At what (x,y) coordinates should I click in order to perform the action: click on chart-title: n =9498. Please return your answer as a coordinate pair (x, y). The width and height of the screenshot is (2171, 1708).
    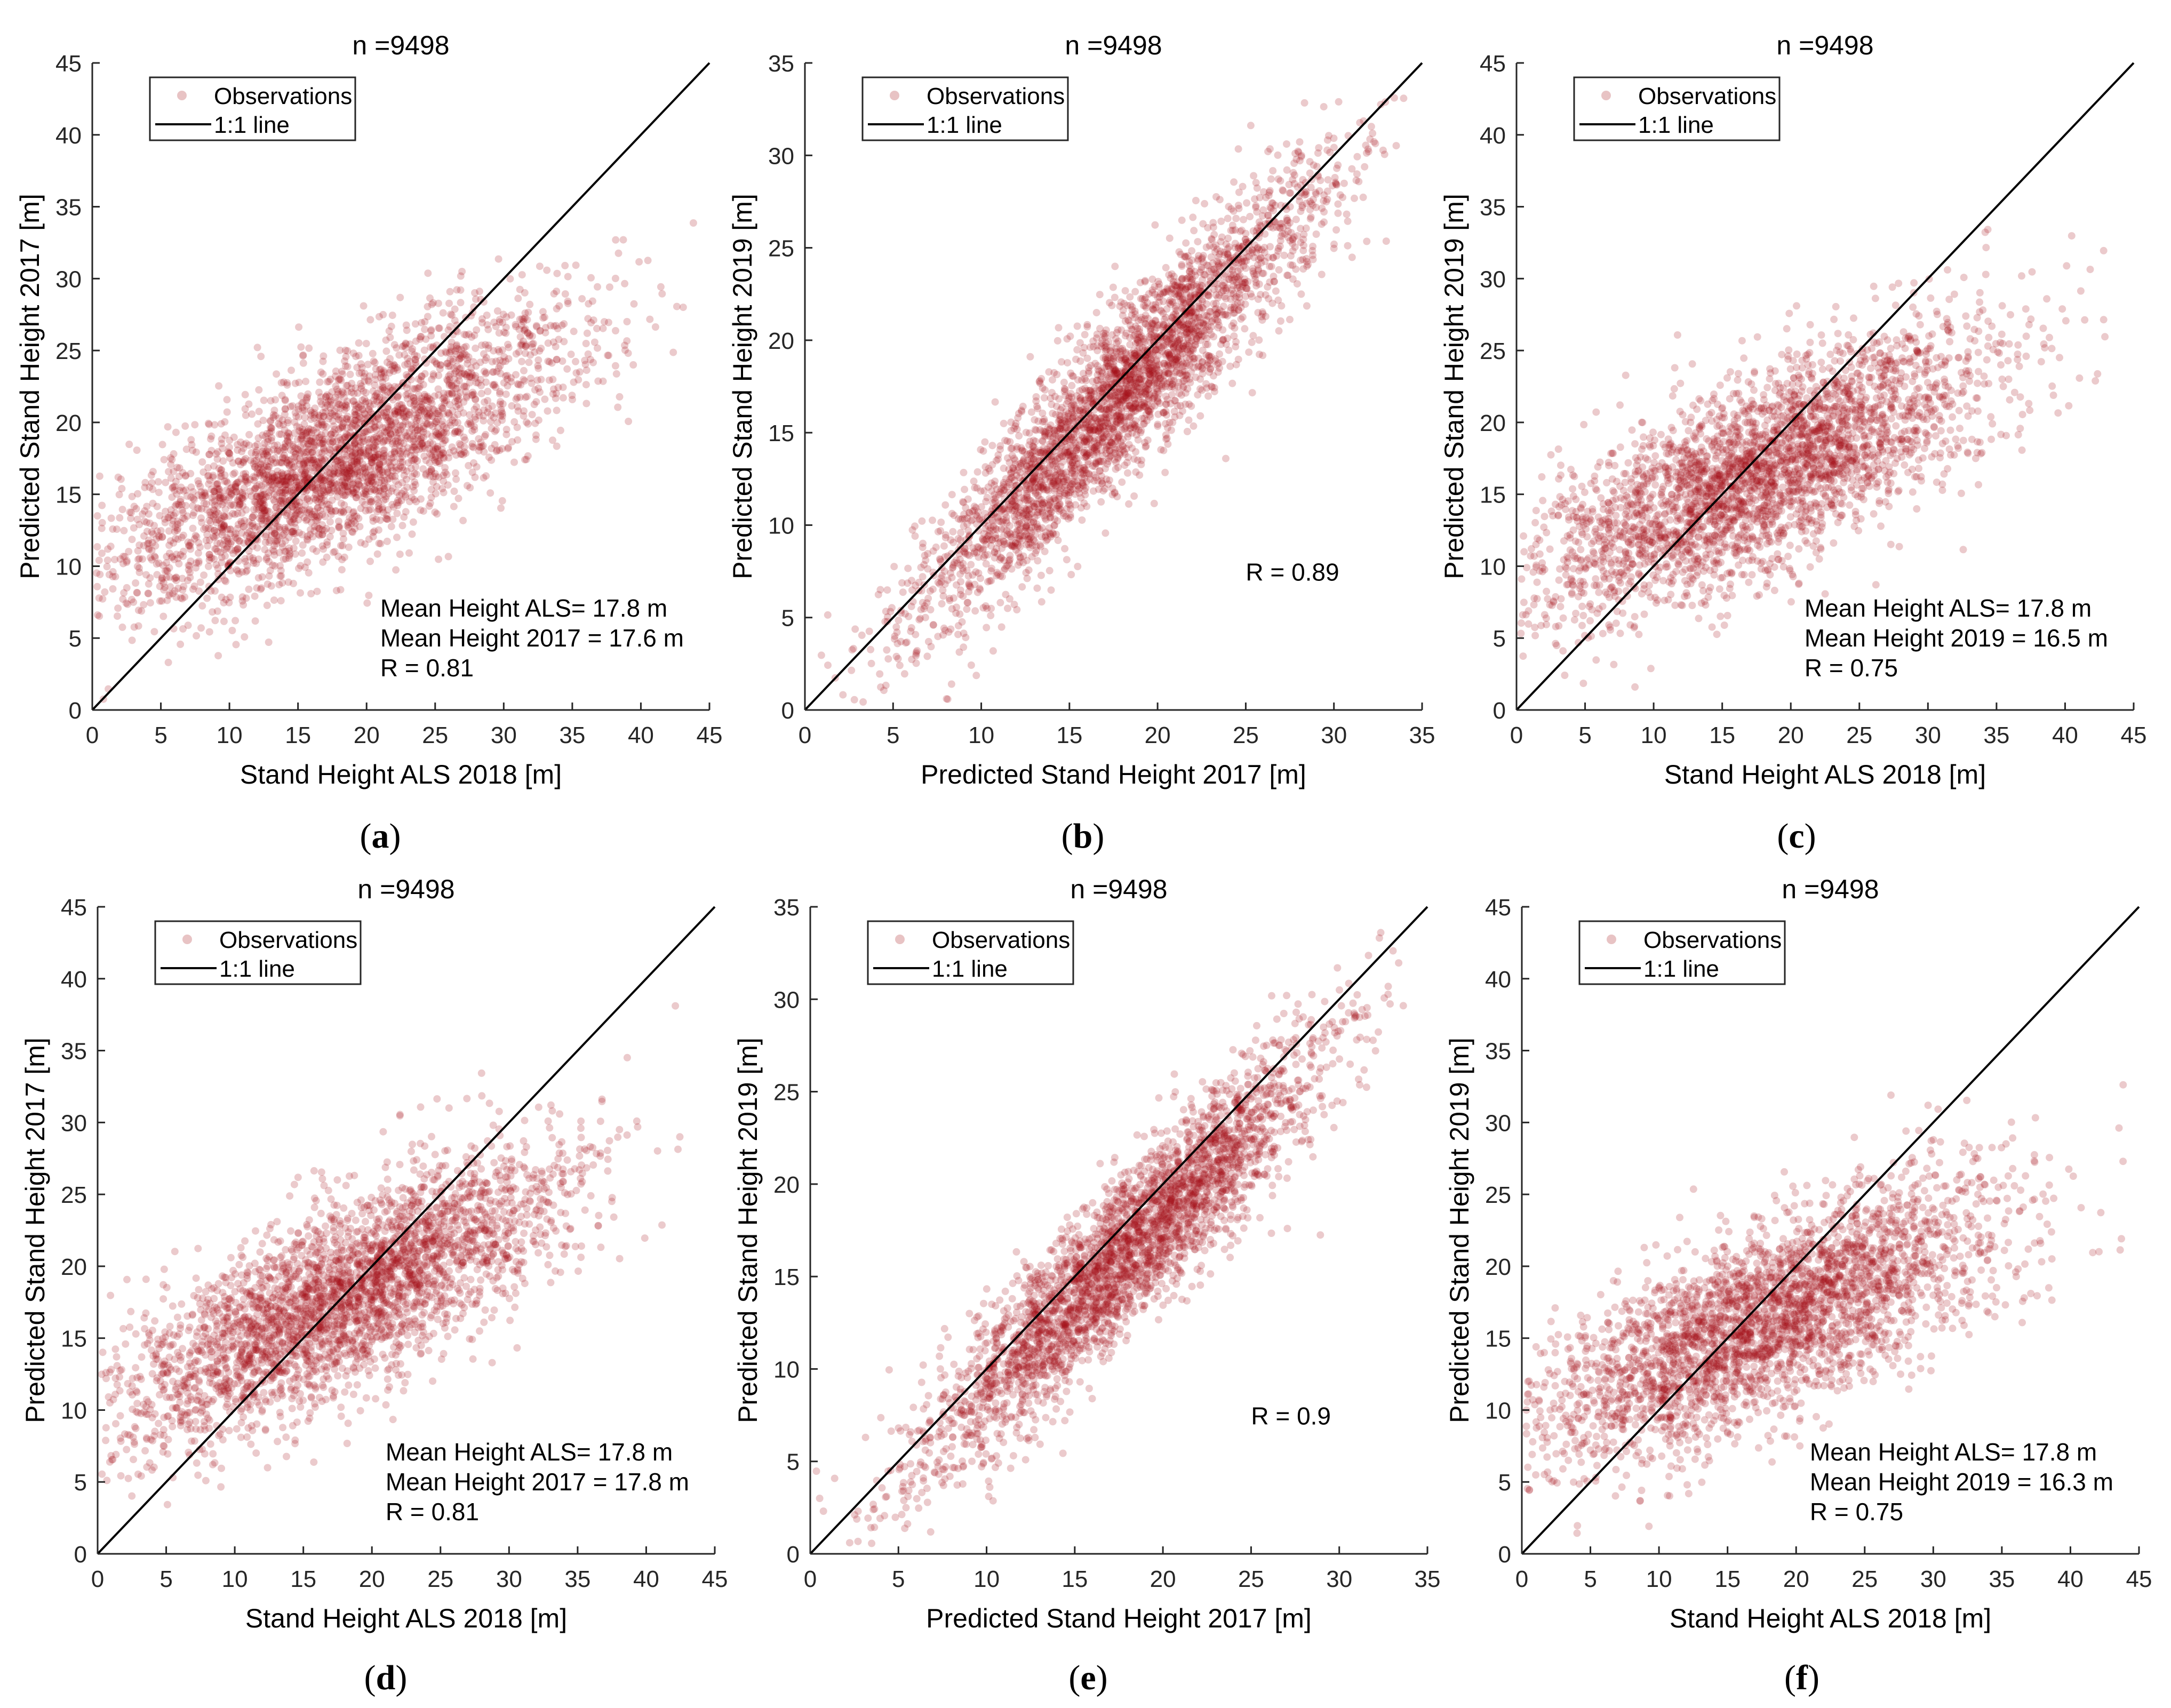
    Looking at the image, I should click on (400, 45).